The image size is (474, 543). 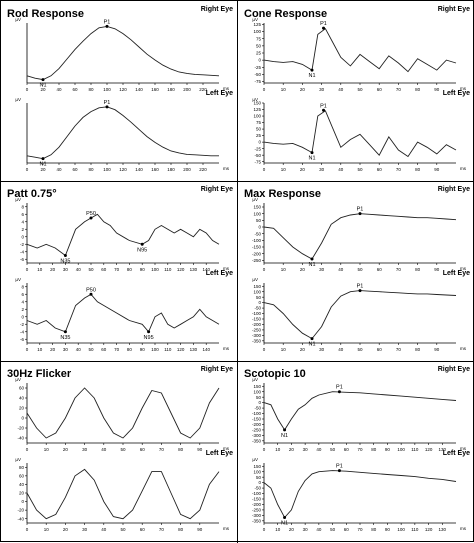 What do you see at coordinates (194, 269) in the screenshot?
I see `x-tick-label: 130` at bounding box center [194, 269].